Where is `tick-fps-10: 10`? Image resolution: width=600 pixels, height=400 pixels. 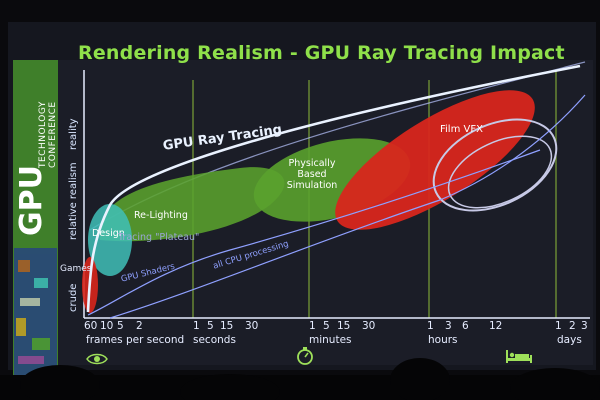
tick-fps-10: 10 is located at coordinates (107, 326).